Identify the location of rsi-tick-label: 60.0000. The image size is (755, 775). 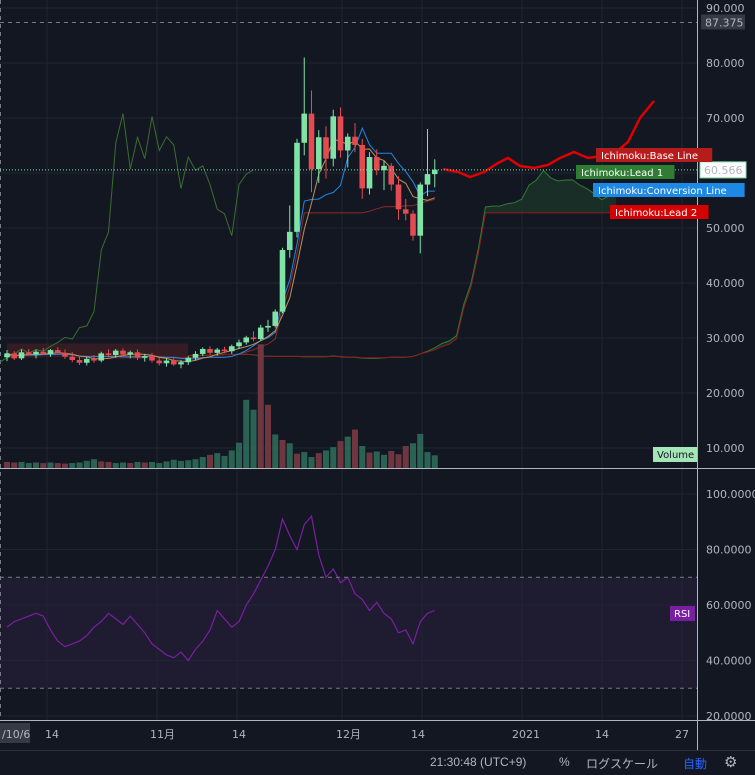
(729, 605).